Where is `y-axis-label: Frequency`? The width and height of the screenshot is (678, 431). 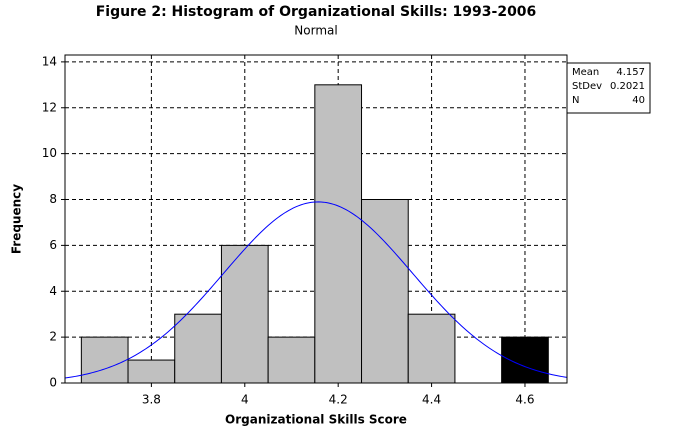 y-axis-label: Frequency is located at coordinates (17, 219).